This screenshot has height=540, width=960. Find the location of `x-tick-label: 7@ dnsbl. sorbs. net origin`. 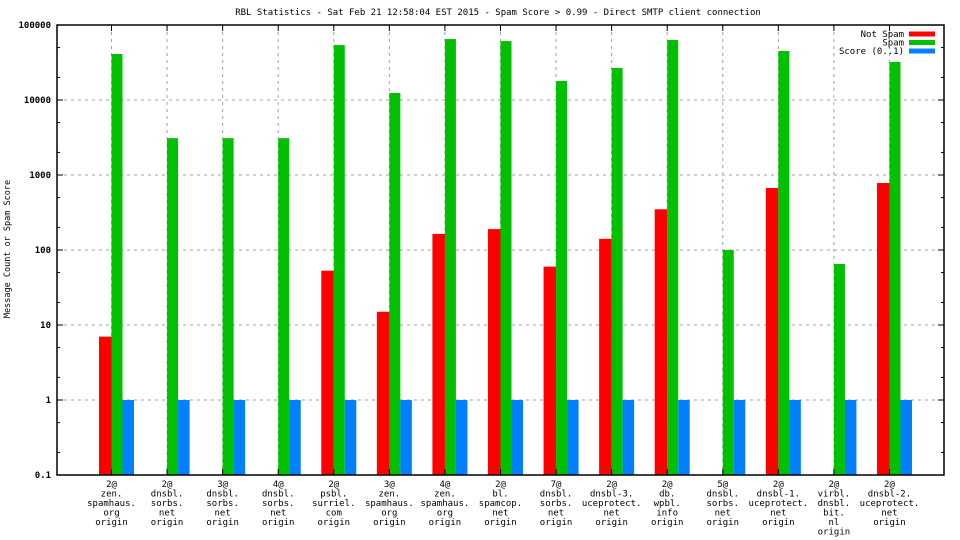

x-tick-label: 7@ dnsbl. sorbs. net origin is located at coordinates (556, 504).